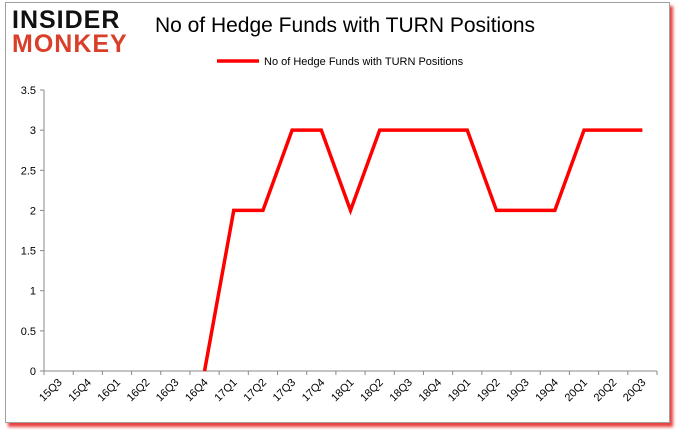  I want to click on x-tick-label: 20Q3, so click(635, 391).